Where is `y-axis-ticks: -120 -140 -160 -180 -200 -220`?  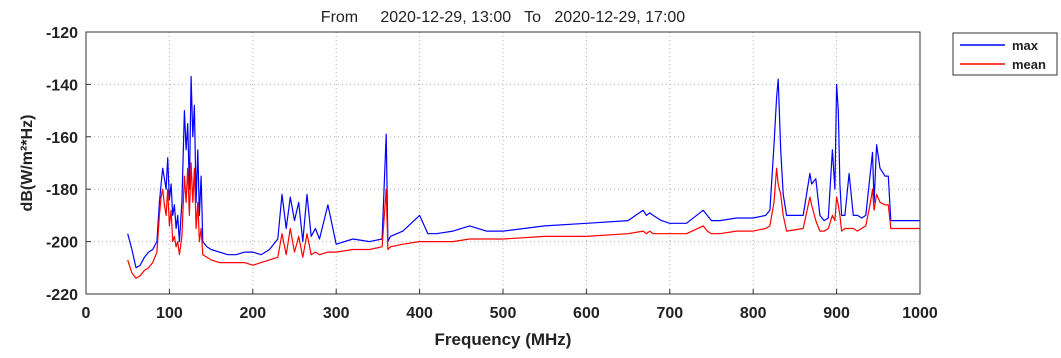 y-axis-ticks: -120 -140 -160 -180 -200 -220 is located at coordinates (68, 164).